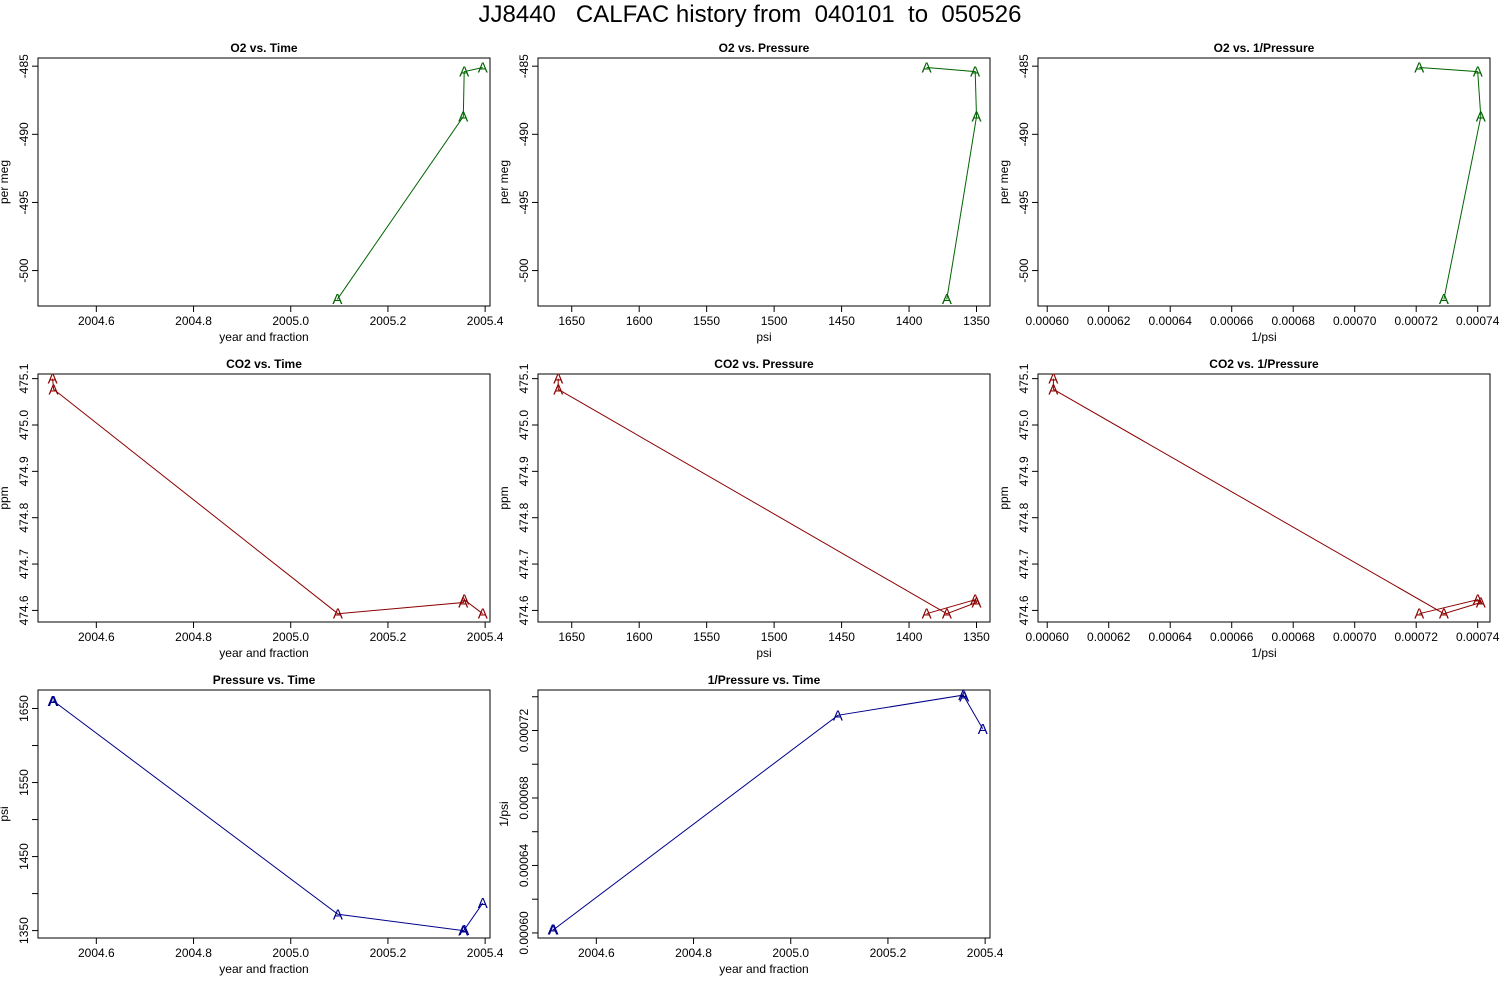 The image size is (1500, 1000). Describe the element at coordinates (764, 364) in the screenshot. I see `chart-title: CO2 vs. Pressure` at that location.